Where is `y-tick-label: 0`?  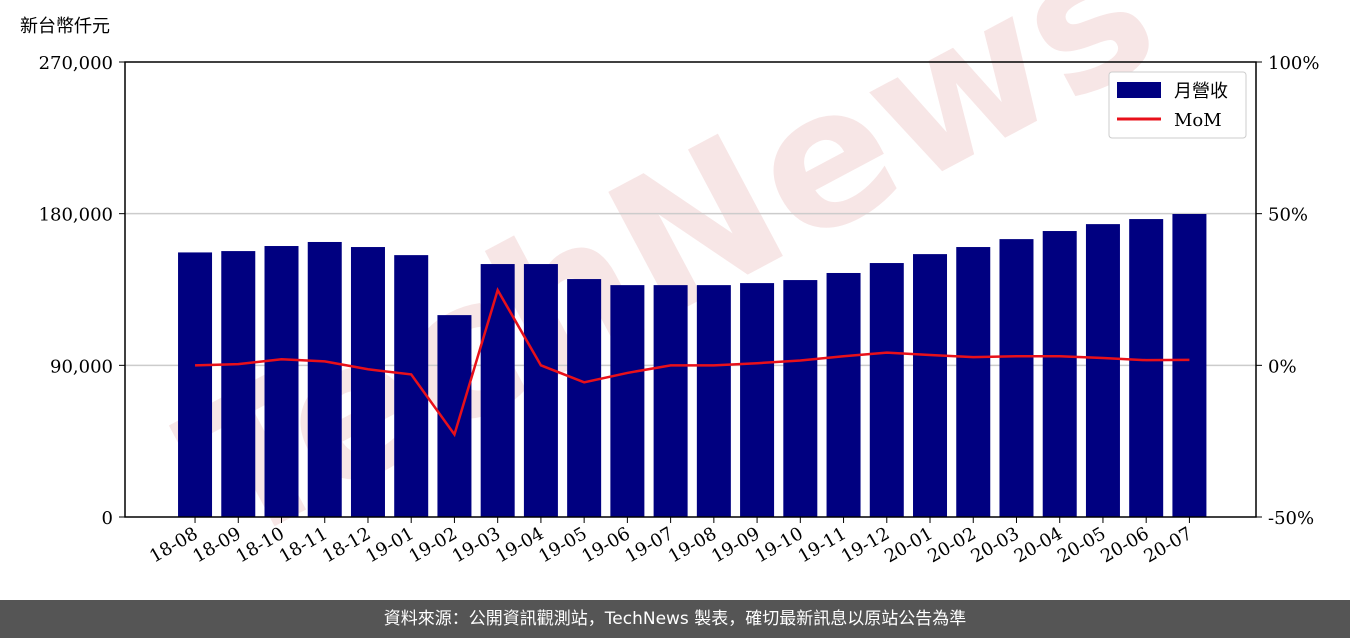 y-tick-label: 0 is located at coordinates (107, 518).